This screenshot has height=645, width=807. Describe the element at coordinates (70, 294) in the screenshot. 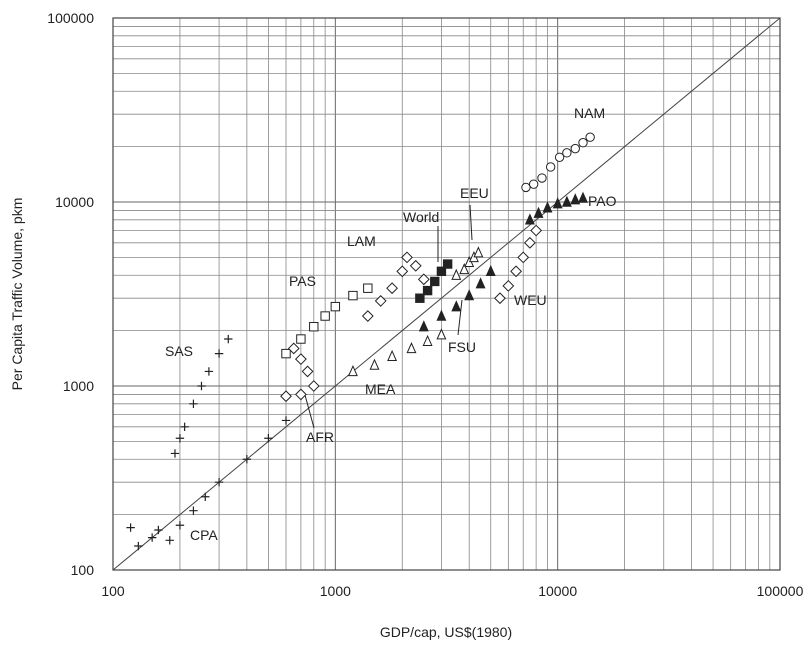

I see `y-tick-labels: 100 1000 10000 100000` at that location.